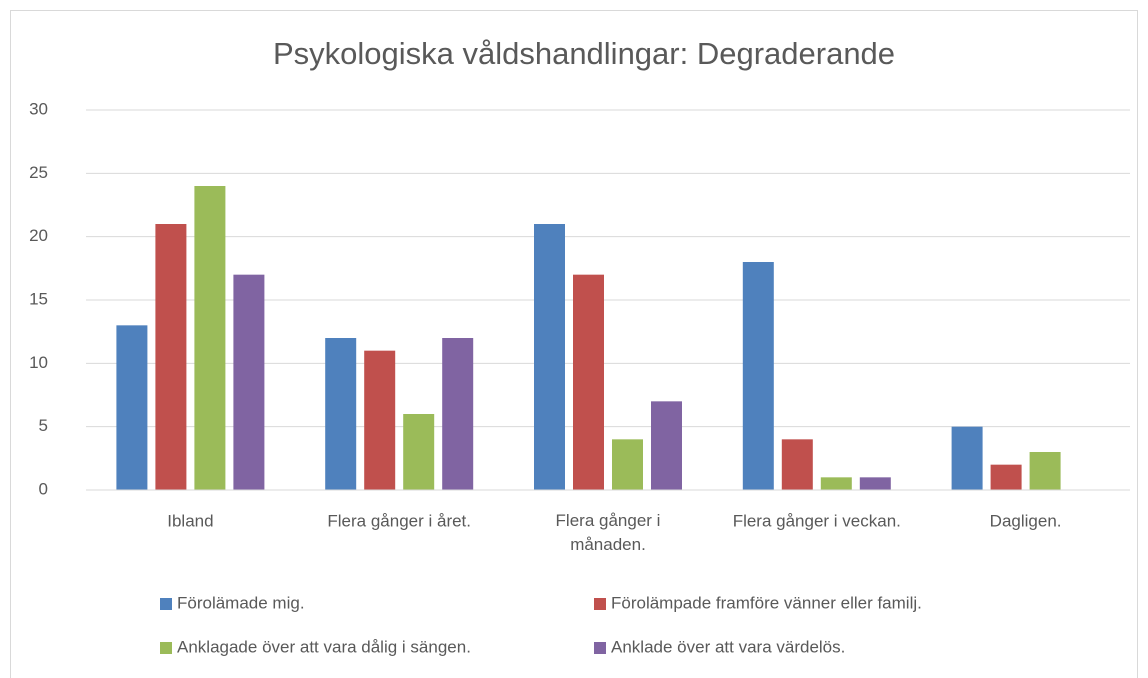 The height and width of the screenshot is (678, 1148). Describe the element at coordinates (817, 520) in the screenshot. I see `x-tick-label: Flera gånger i veckan.` at that location.